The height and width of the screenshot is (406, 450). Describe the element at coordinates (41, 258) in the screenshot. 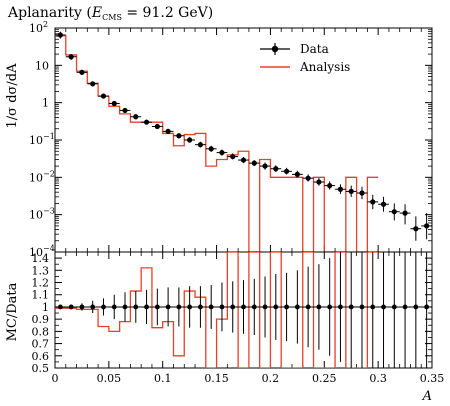

I see `ratio-ytick-label: 1.4` at that location.